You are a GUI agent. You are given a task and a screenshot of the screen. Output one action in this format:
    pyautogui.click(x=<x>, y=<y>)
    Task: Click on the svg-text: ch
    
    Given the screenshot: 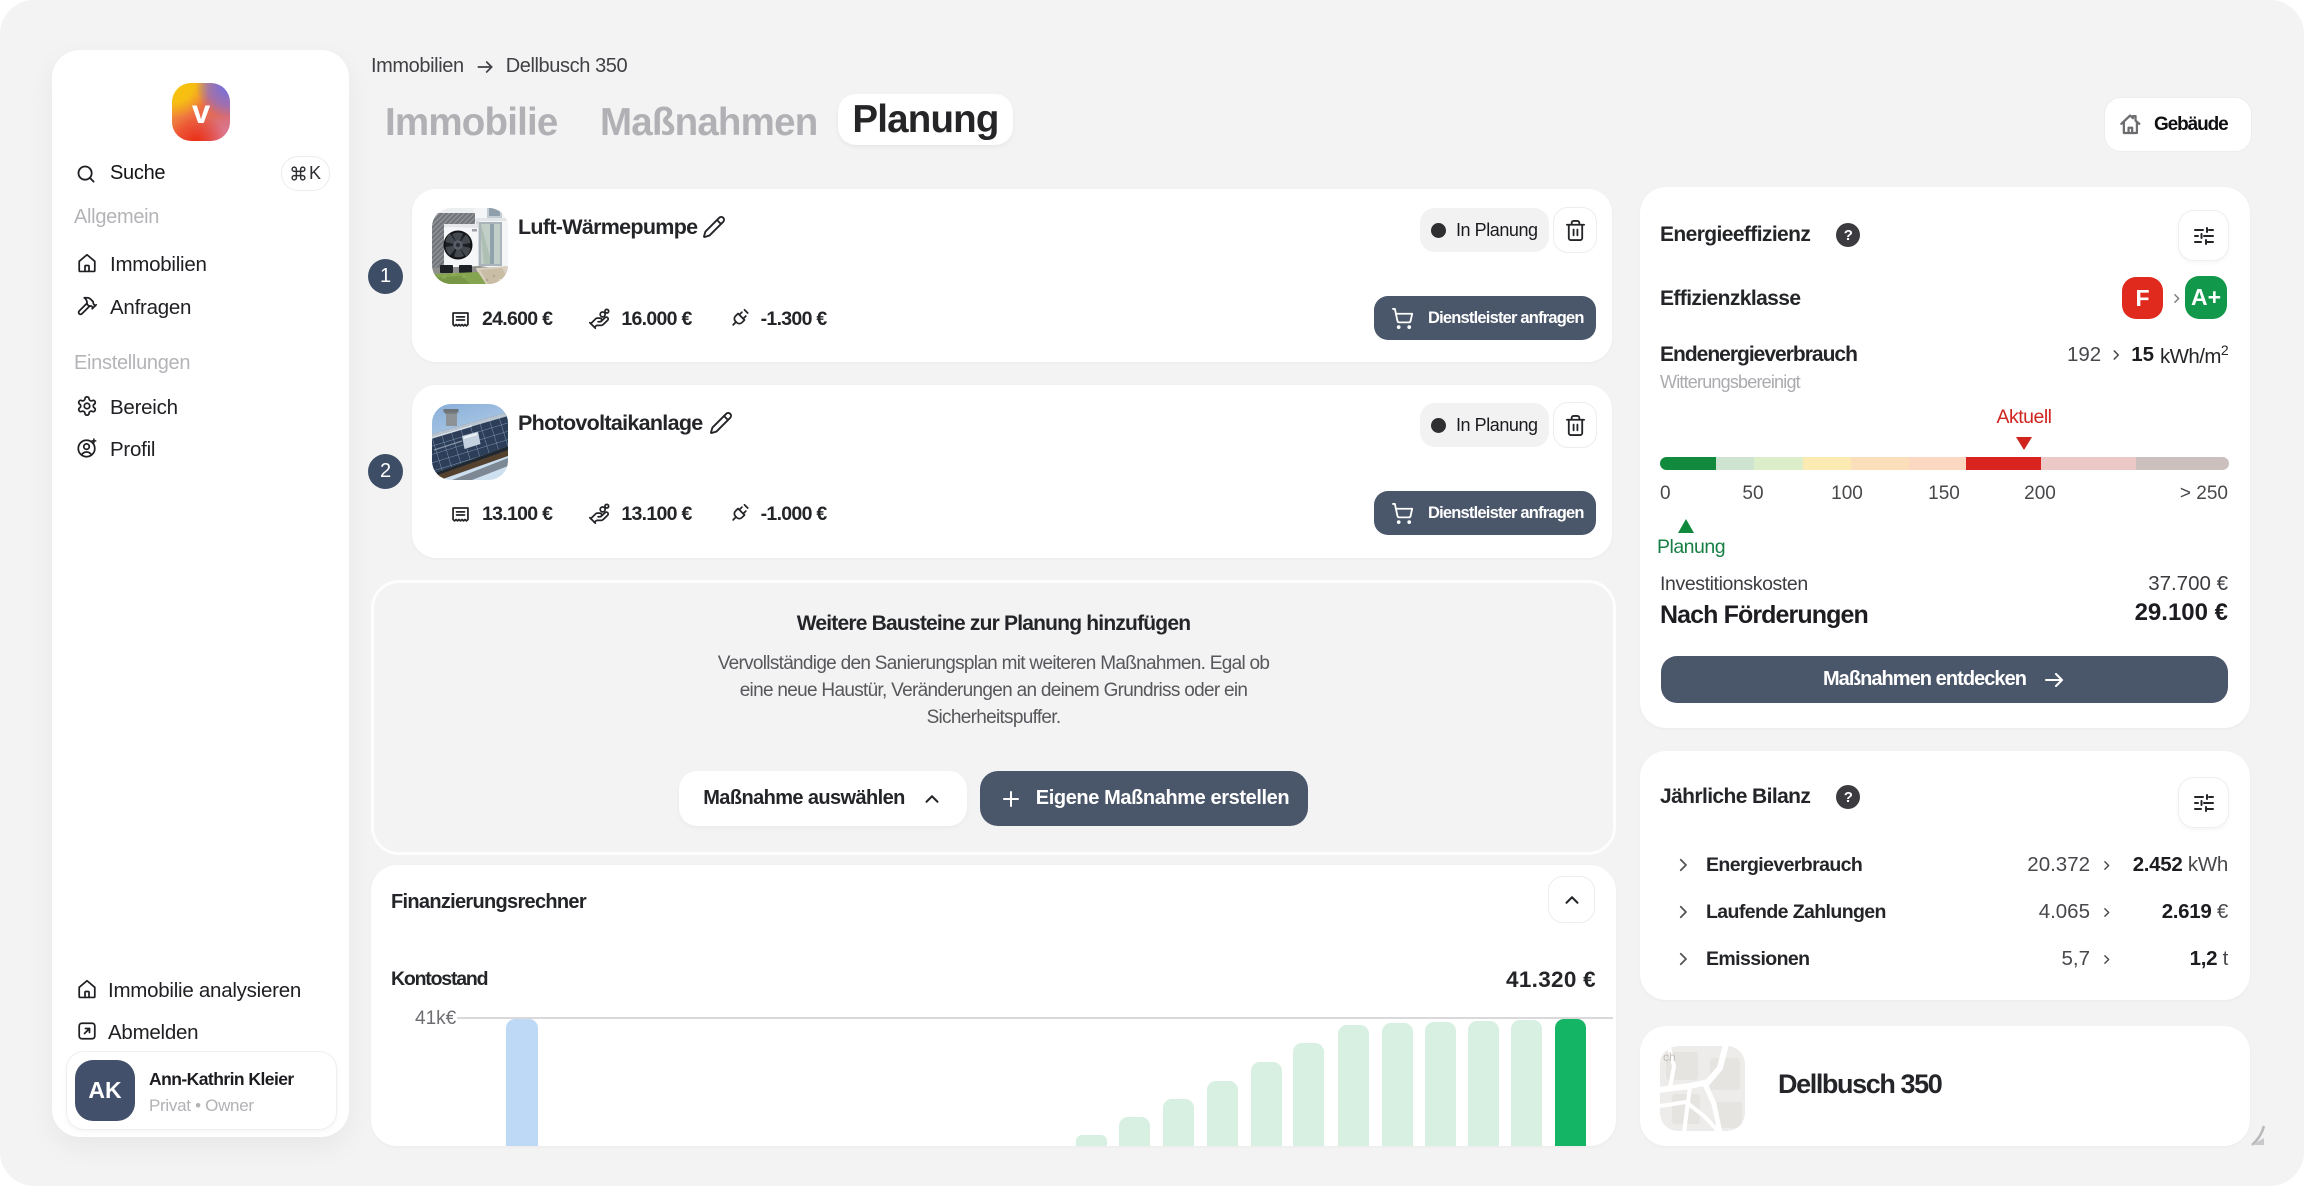 What is the action you would take?
    pyautogui.click(x=1669, y=1057)
    